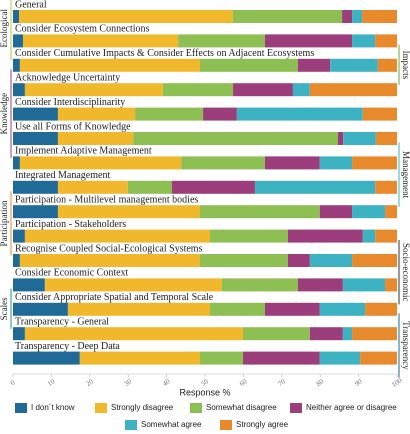 Image resolution: width=410 pixels, height=434 pixels. What do you see at coordinates (51, 382) in the screenshot?
I see `x-tick-label: 10` at bounding box center [51, 382].